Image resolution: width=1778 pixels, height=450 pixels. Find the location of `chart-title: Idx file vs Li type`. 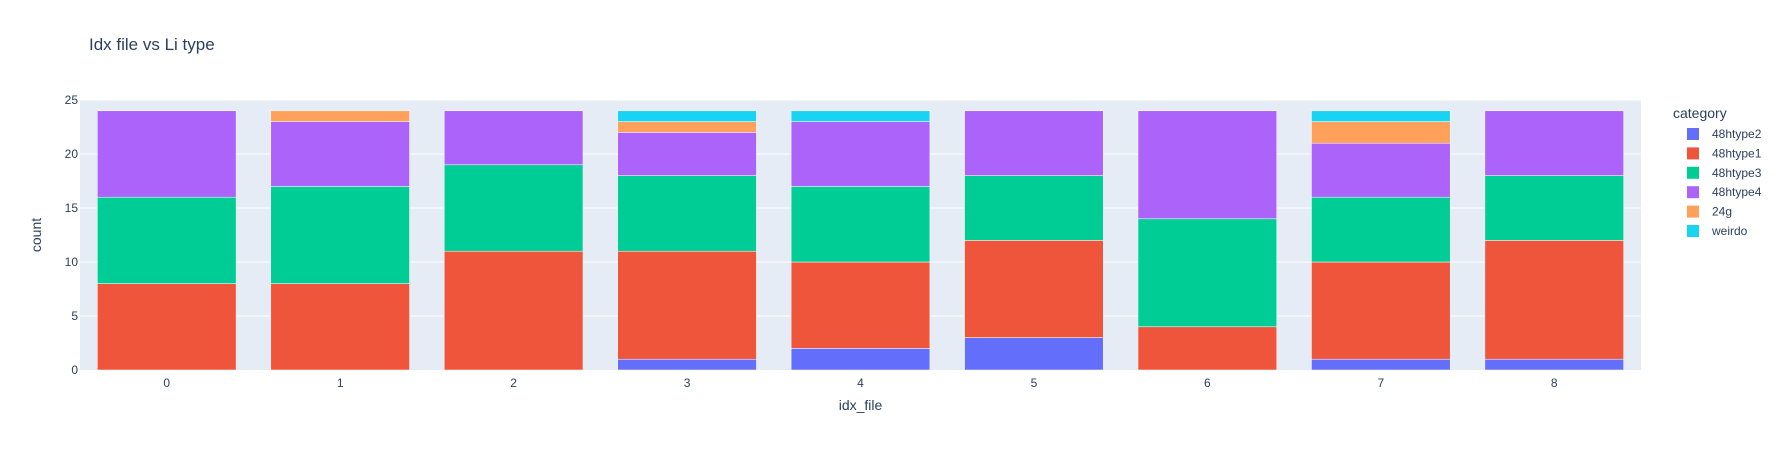

chart-title: Idx file vs Li type is located at coordinates (152, 44).